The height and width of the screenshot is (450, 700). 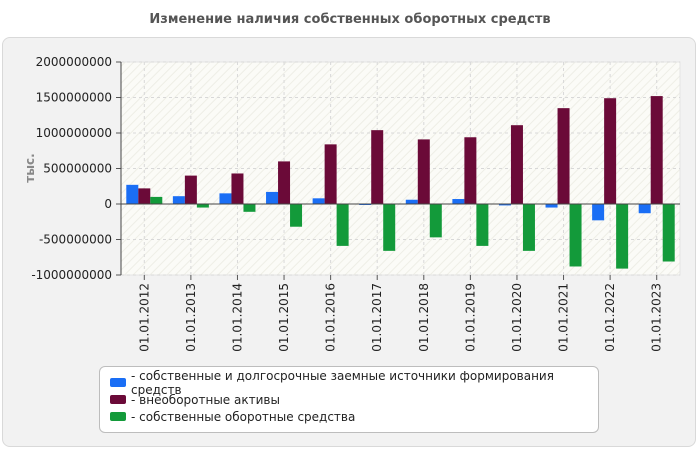 What do you see at coordinates (77, 169) in the screenshot?
I see `y-tick-label: 500000000` at bounding box center [77, 169].